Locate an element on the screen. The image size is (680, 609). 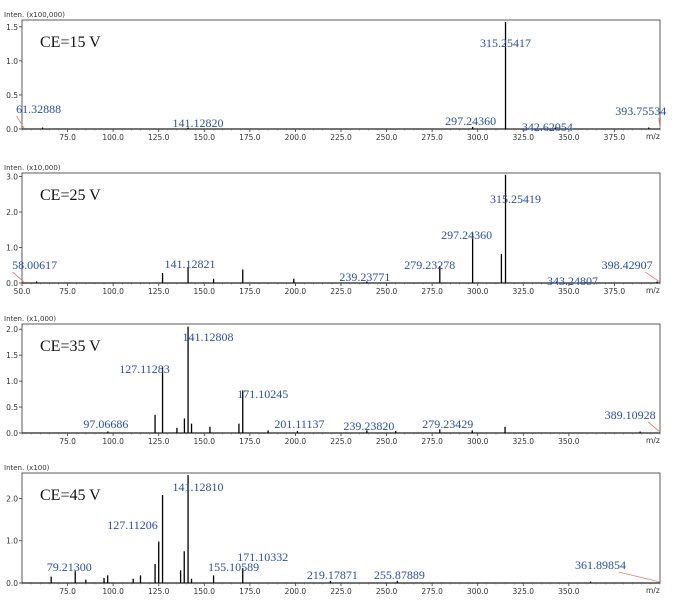
peak-mz-label: 279.23278 is located at coordinates (429, 265).